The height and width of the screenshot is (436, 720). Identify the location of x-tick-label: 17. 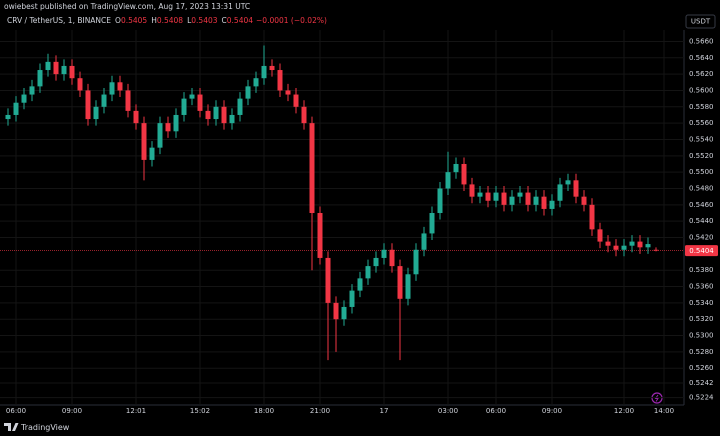
(384, 411).